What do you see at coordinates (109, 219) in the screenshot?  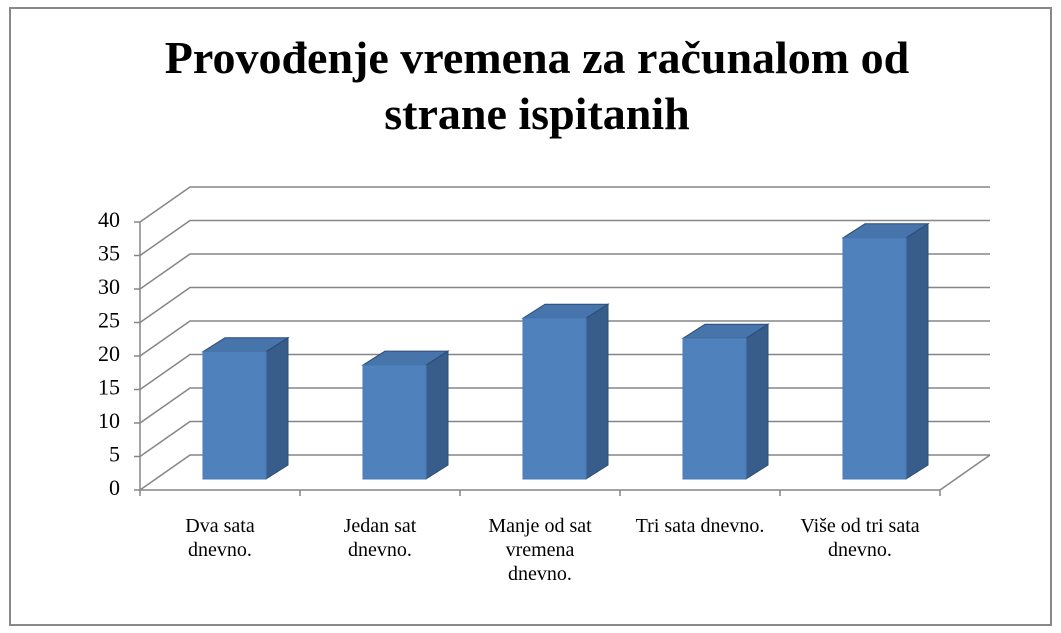 I see `y-tick-label: 40` at bounding box center [109, 219].